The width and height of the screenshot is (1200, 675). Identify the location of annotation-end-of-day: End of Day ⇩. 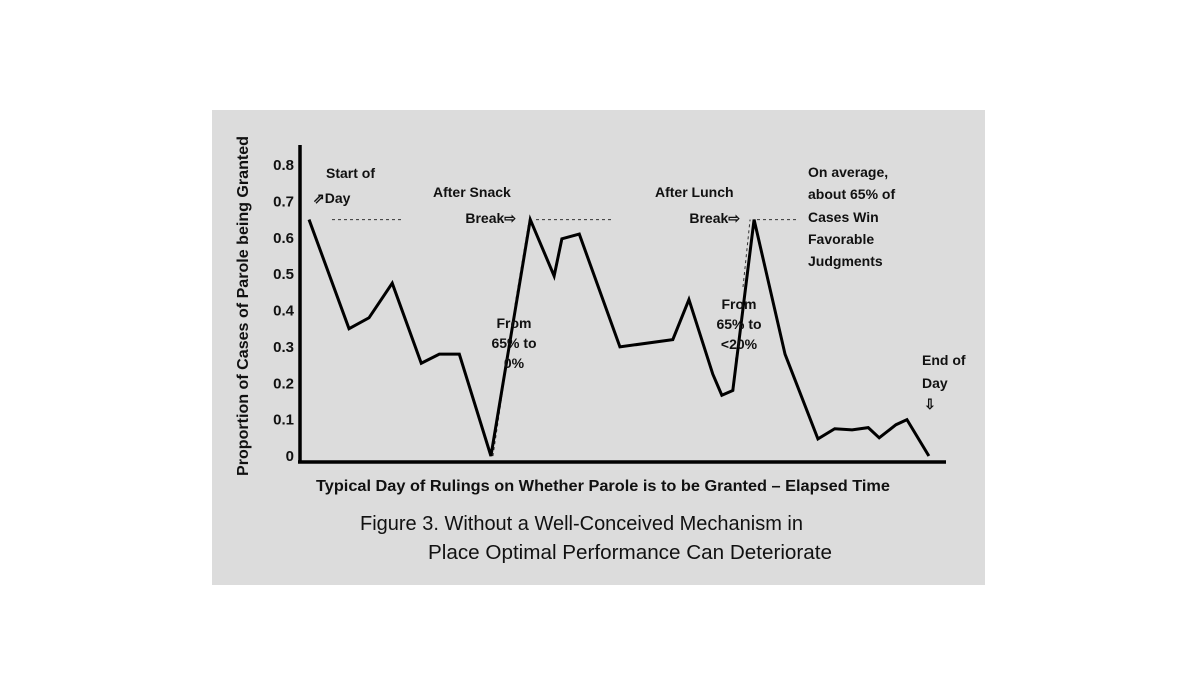
(944, 382).